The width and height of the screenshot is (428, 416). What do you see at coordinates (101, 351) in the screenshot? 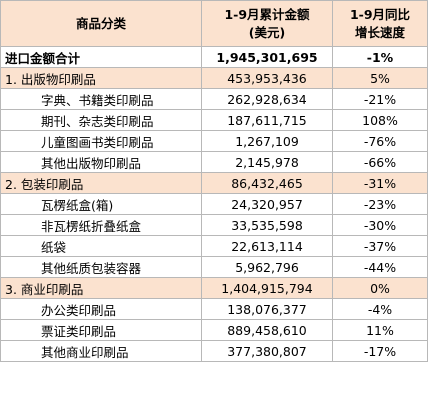
I see `row-label: 其他商业印刷品` at bounding box center [101, 351].